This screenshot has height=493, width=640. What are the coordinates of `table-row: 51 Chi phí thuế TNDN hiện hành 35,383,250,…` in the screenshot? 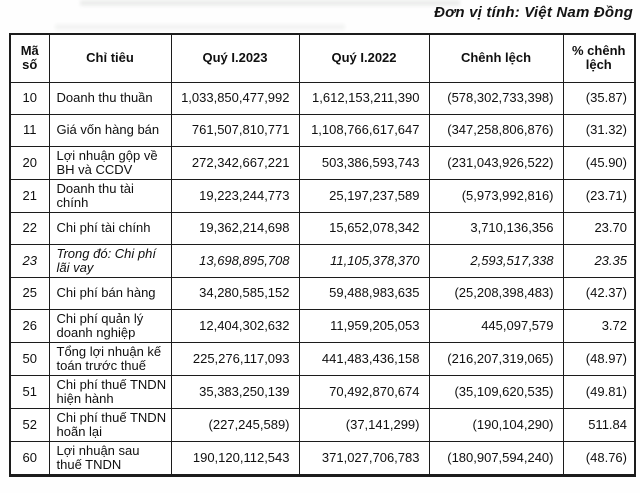 It's located at (322, 391).